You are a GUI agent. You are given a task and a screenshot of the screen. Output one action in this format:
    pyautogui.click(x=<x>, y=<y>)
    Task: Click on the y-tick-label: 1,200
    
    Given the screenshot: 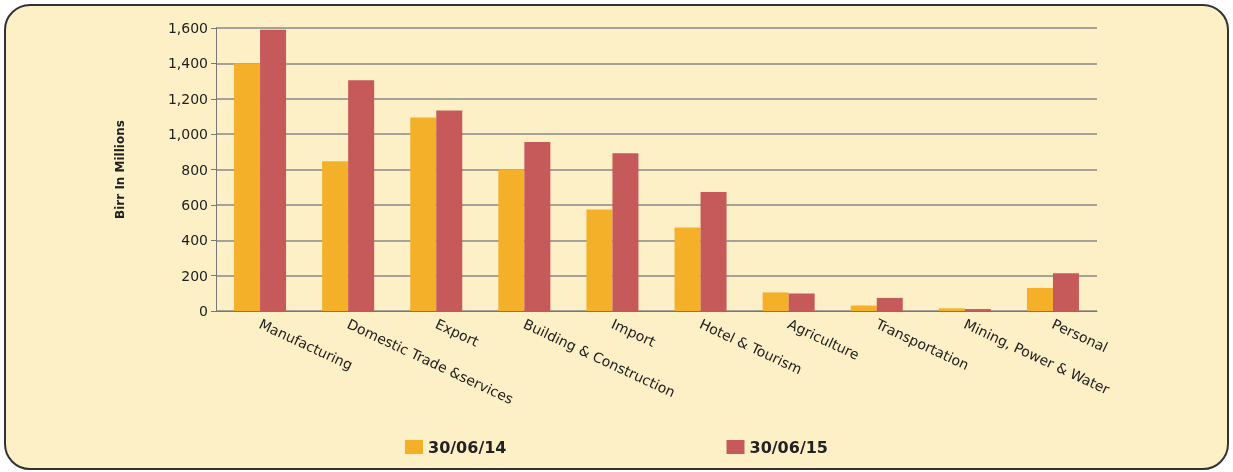 What is the action you would take?
    pyautogui.click(x=187, y=98)
    